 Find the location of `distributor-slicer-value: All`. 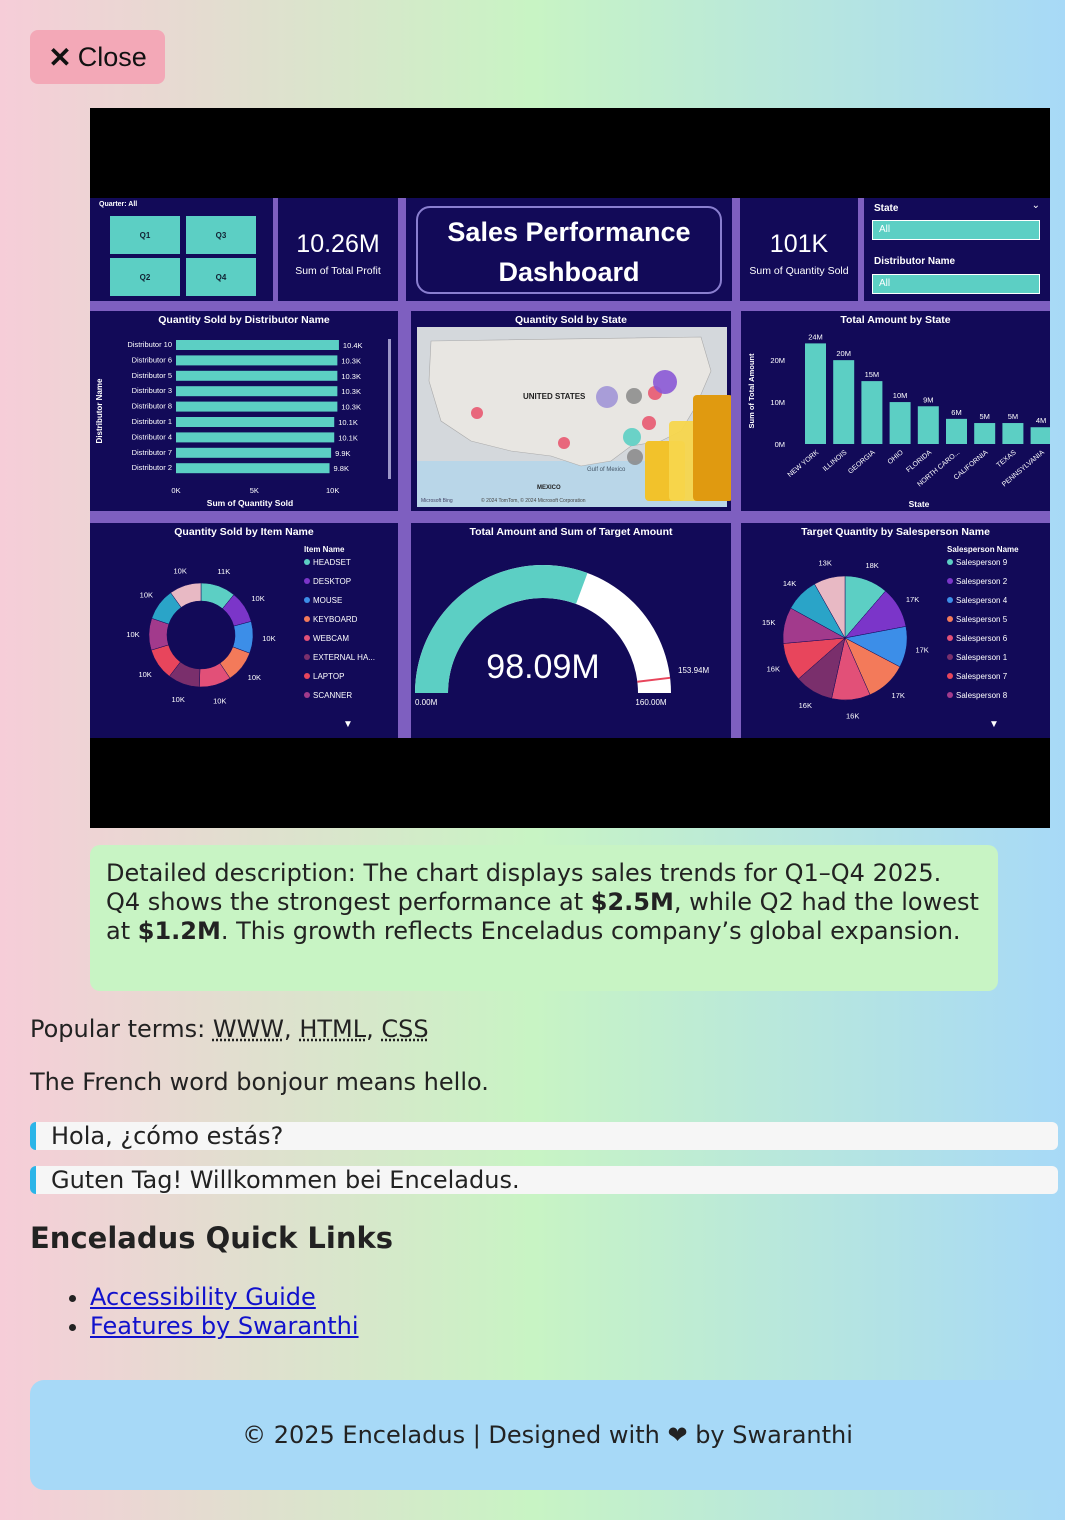

distributor-slicer-value: All is located at coordinates (885, 283).